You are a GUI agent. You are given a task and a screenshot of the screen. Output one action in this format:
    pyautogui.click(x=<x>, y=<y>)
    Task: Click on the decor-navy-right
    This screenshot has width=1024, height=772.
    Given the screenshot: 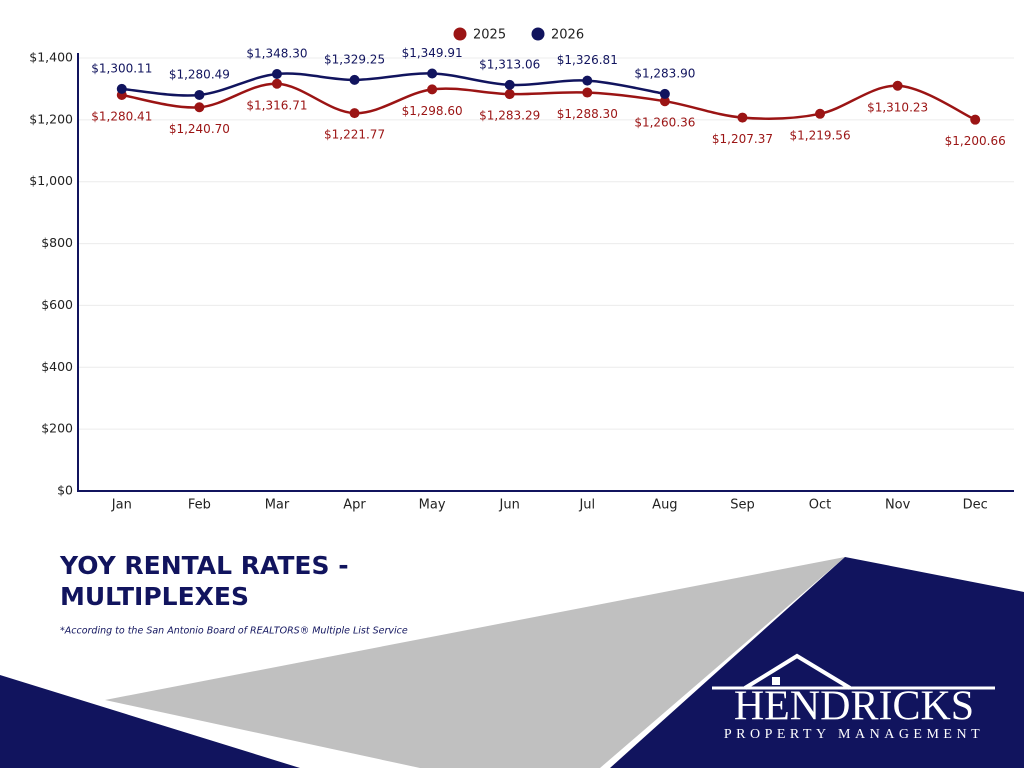 What is the action you would take?
    pyautogui.click(x=817, y=662)
    